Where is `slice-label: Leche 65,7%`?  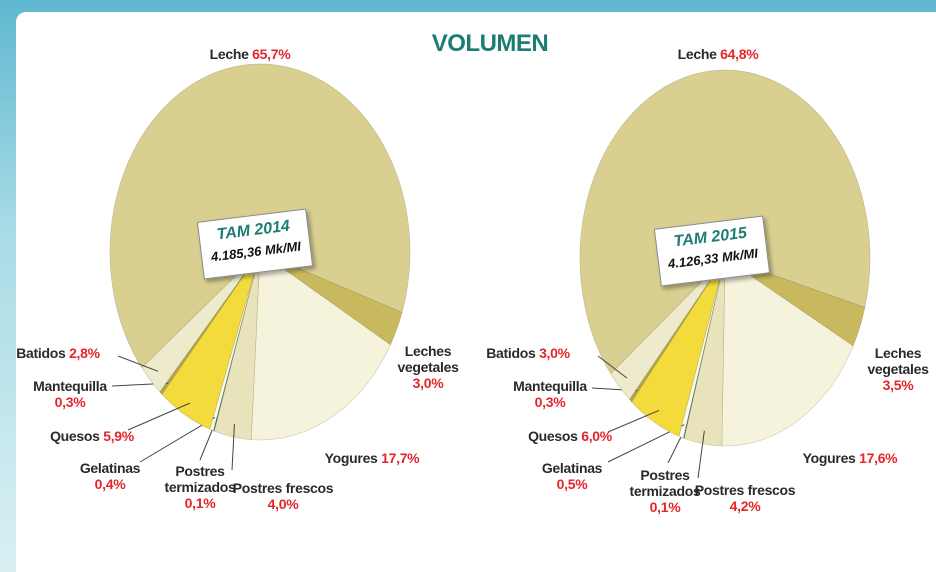
slice-label: Leche 65,7% is located at coordinates (250, 54).